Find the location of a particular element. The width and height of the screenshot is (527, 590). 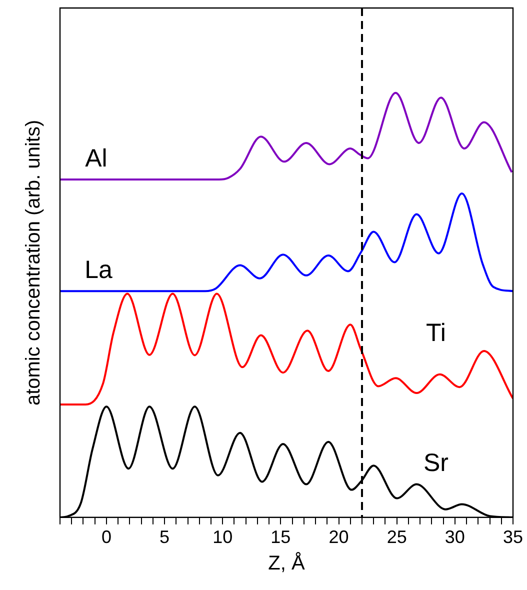

x-axis-title: Z, Å is located at coordinates (287, 563).